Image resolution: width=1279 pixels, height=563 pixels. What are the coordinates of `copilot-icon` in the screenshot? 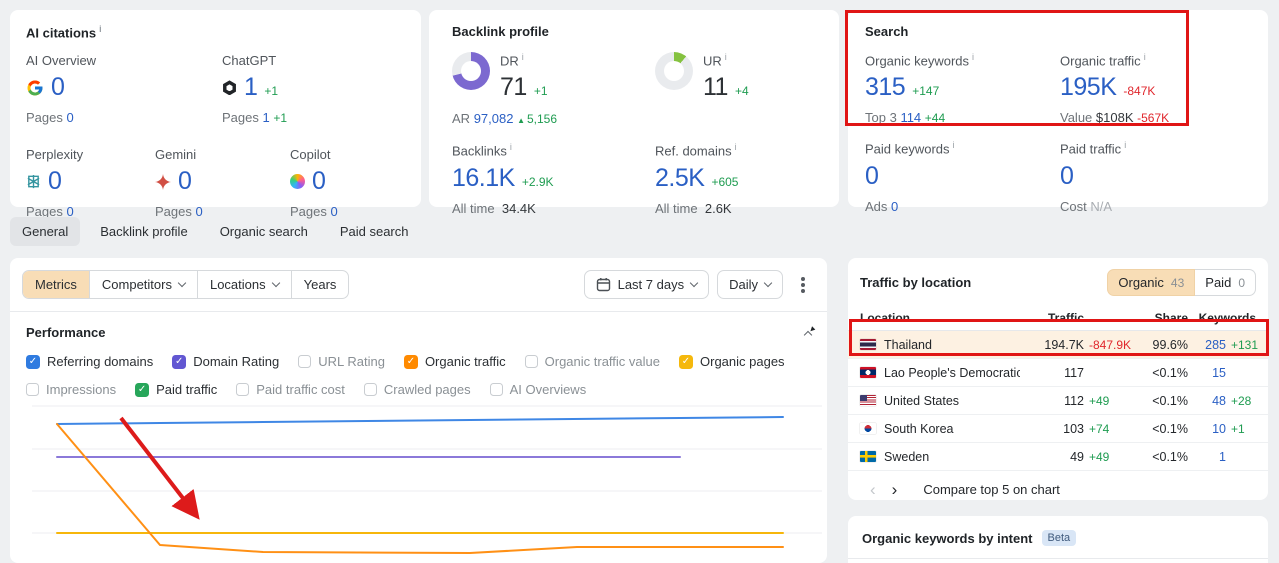 It's located at (297, 182).